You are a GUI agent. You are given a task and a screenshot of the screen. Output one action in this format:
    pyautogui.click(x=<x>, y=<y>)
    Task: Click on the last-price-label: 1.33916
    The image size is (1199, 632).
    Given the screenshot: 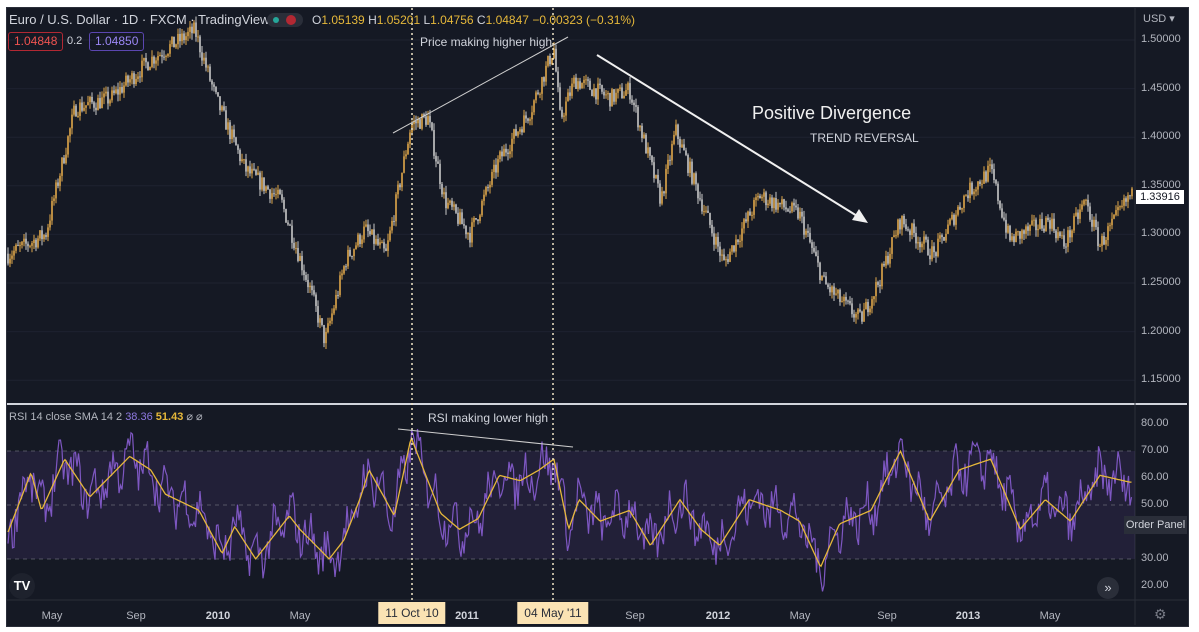 What is the action you would take?
    pyautogui.click(x=1160, y=197)
    